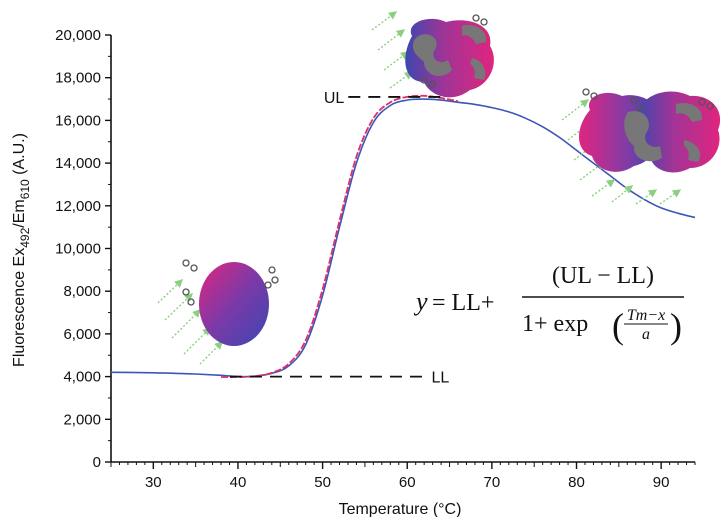 Image resolution: width=723 pixels, height=517 pixels. I want to click on x-tick-label: 30, so click(153, 482).